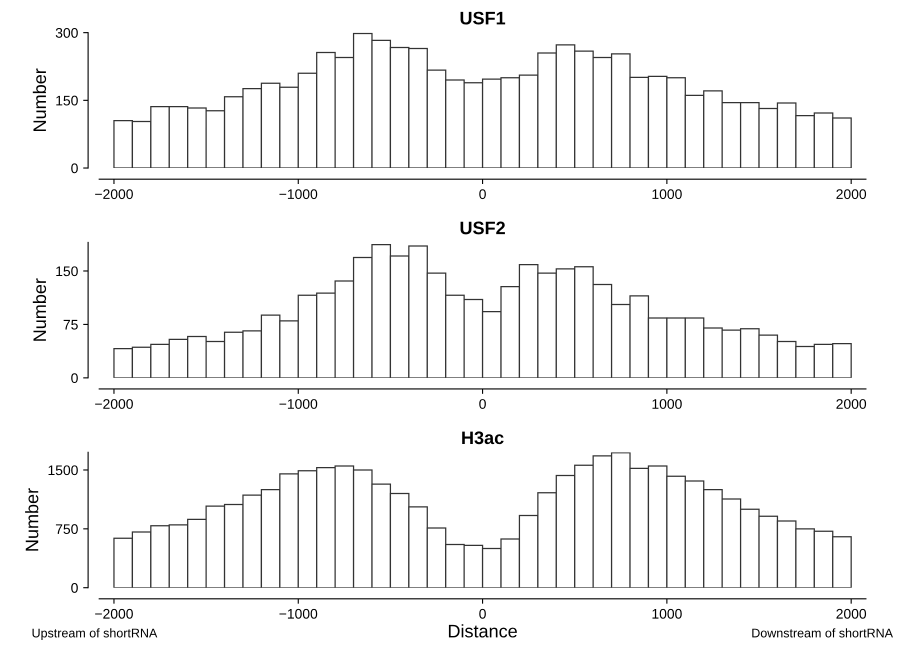 This screenshot has width=902, height=653. What do you see at coordinates (95, 634) in the screenshot?
I see `text: Upstream of shortRNA` at bounding box center [95, 634].